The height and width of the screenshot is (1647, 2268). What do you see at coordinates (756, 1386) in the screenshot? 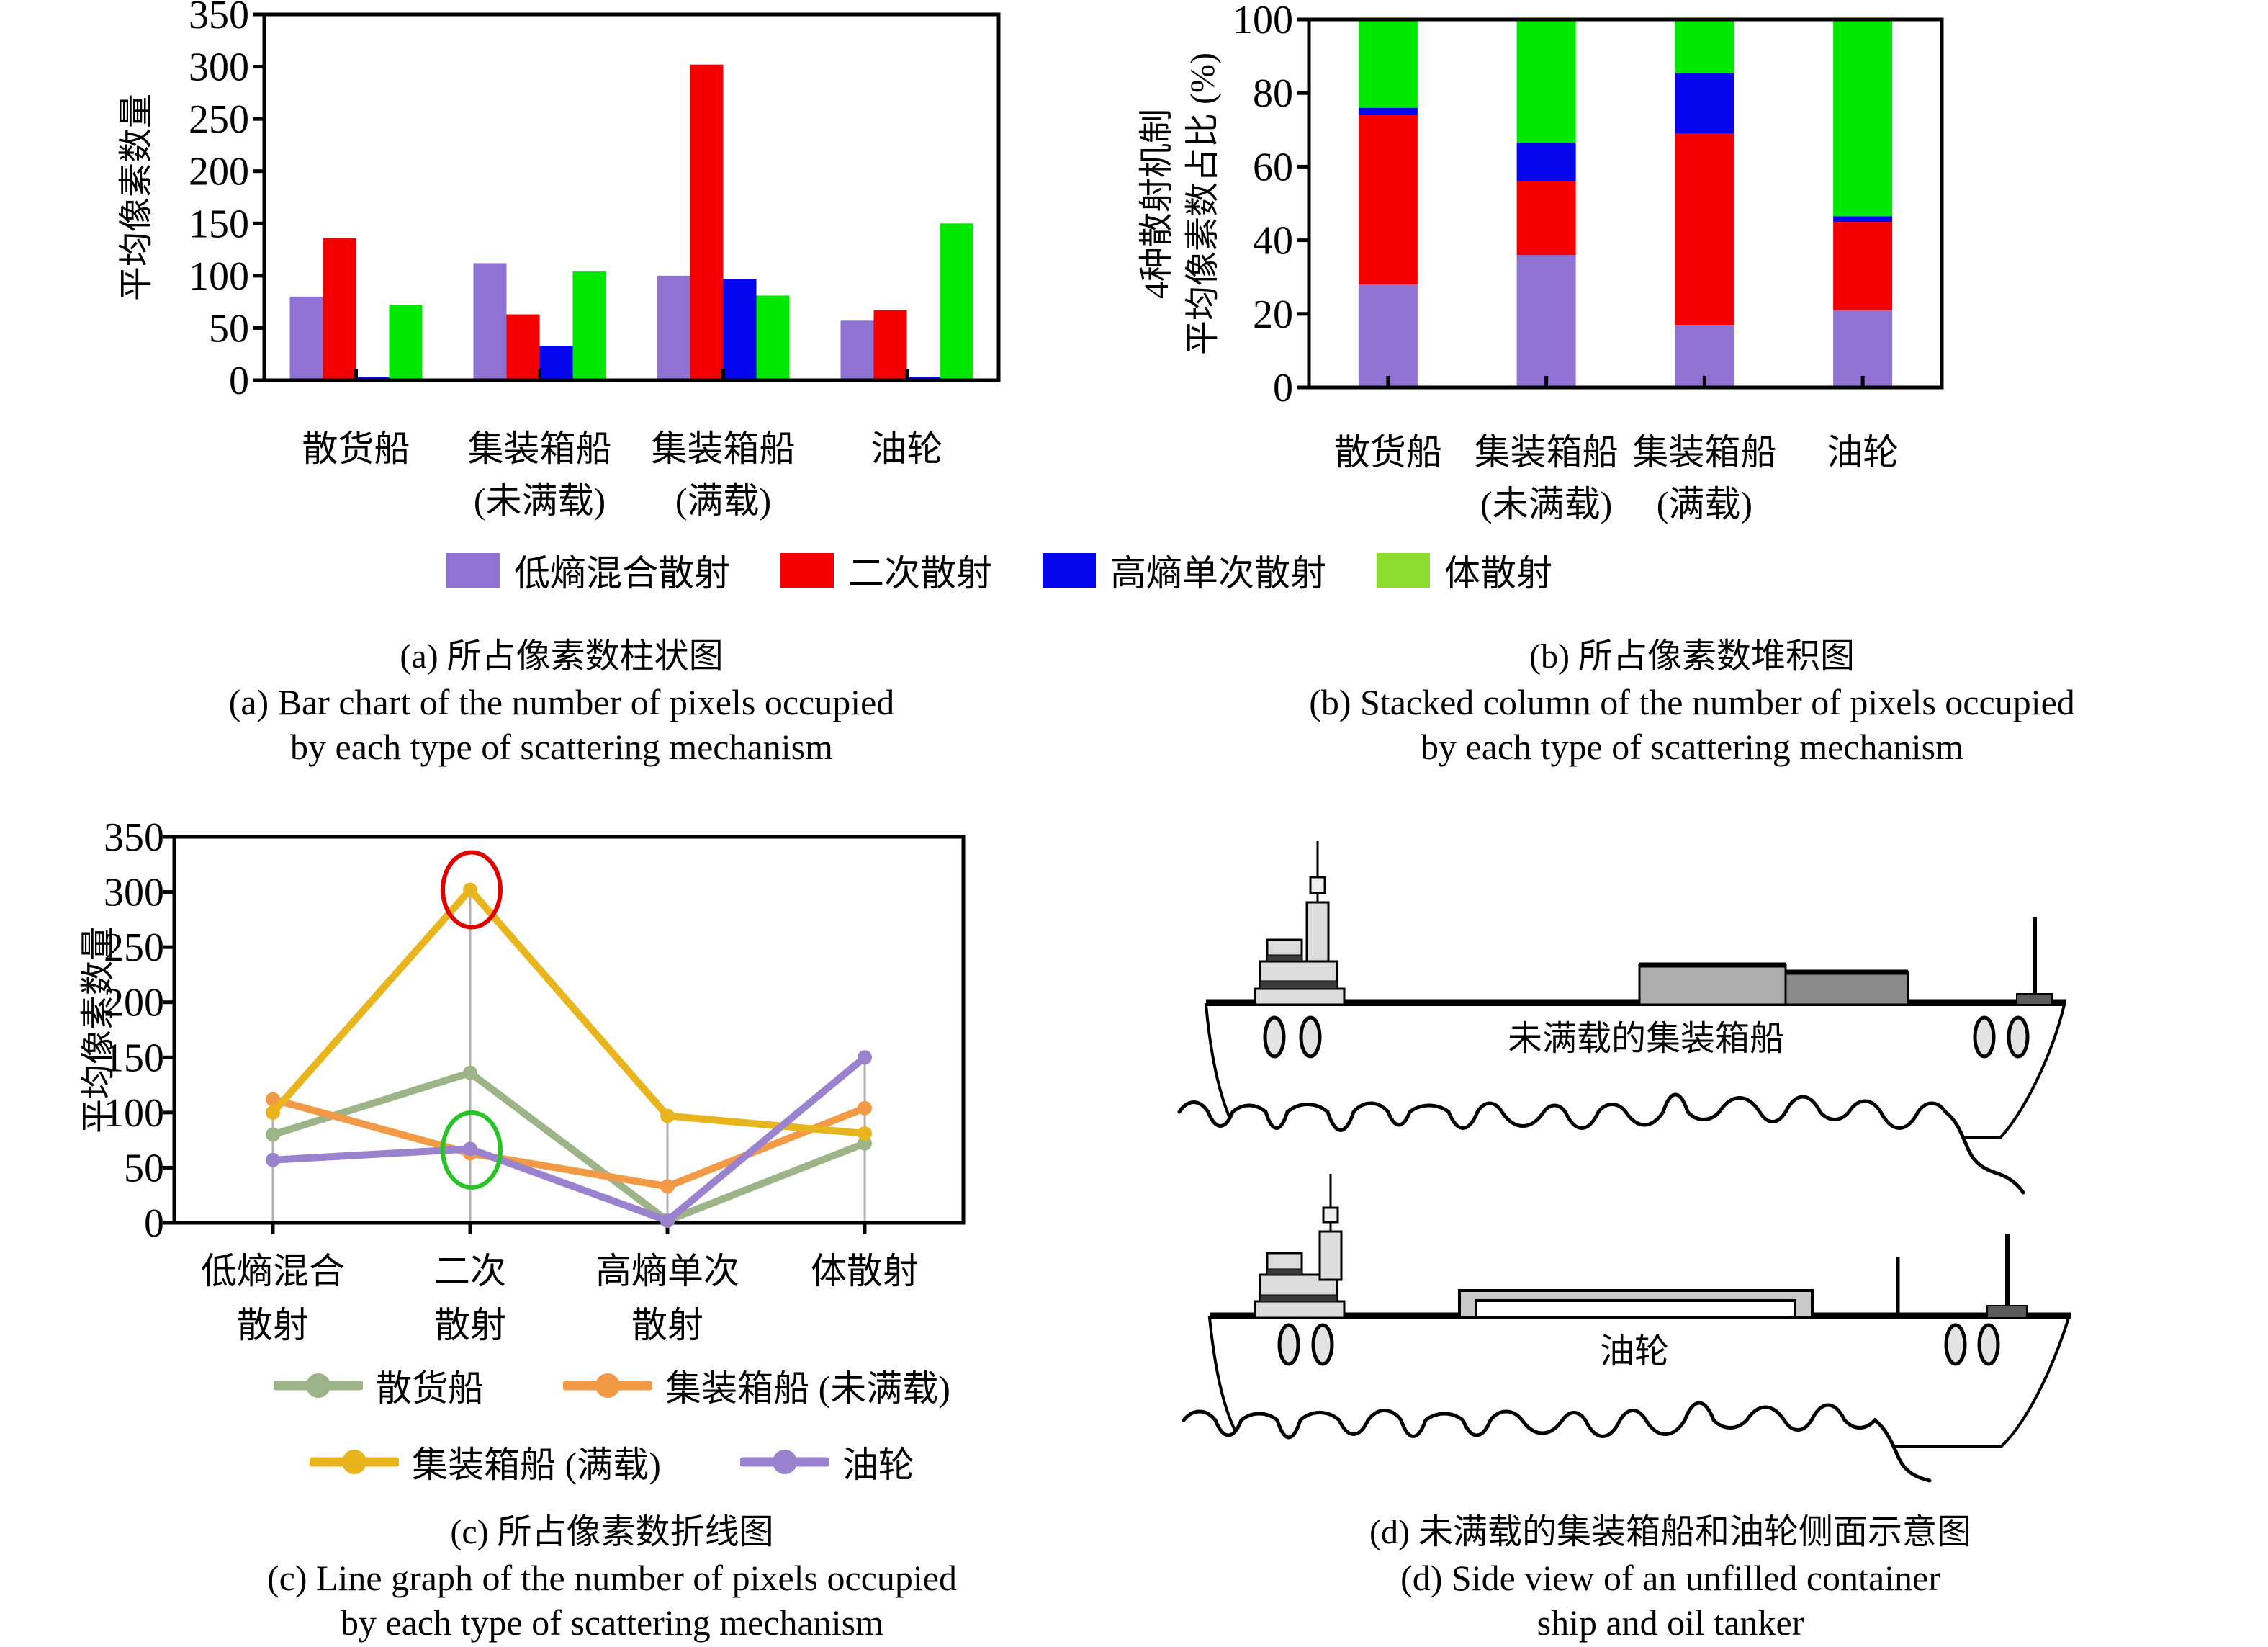
I see `legend-item-container-unloaded: 集装箱船 (未满载)` at bounding box center [756, 1386].